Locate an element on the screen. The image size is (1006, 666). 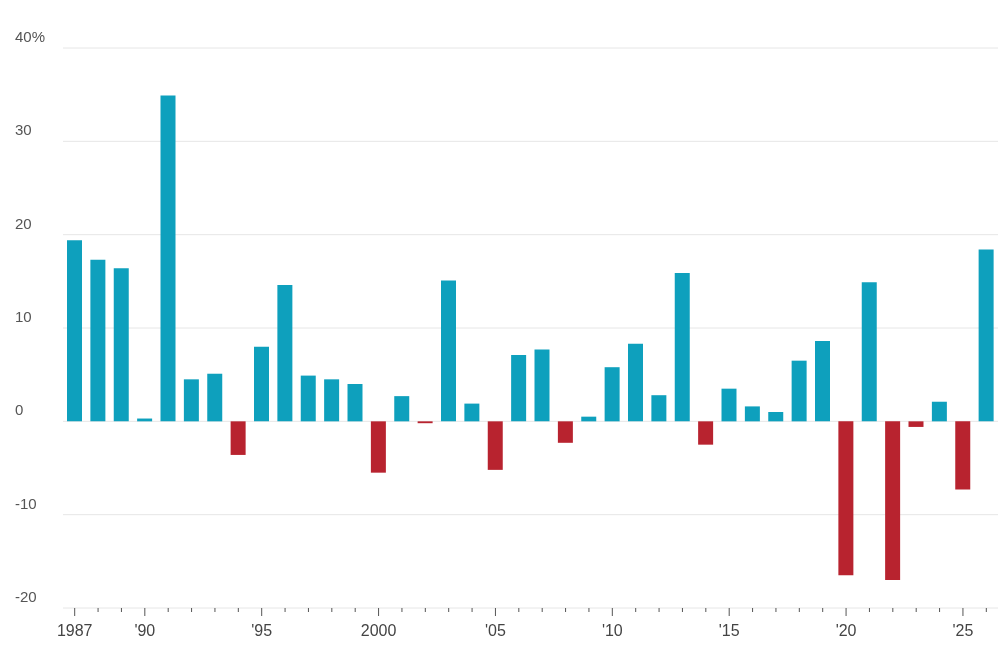
y-tick-label: 20 is located at coordinates (23, 223).